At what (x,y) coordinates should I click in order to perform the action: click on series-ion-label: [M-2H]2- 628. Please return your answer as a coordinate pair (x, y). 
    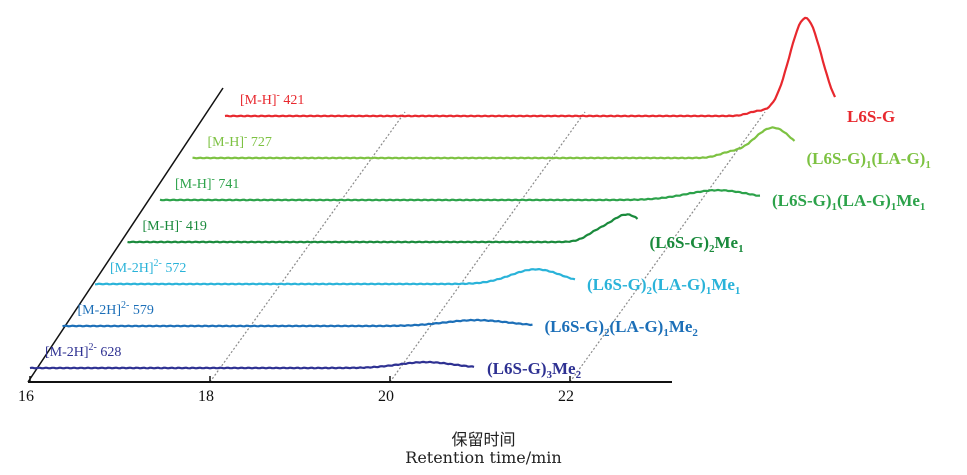
    Looking at the image, I should click on (83, 351).